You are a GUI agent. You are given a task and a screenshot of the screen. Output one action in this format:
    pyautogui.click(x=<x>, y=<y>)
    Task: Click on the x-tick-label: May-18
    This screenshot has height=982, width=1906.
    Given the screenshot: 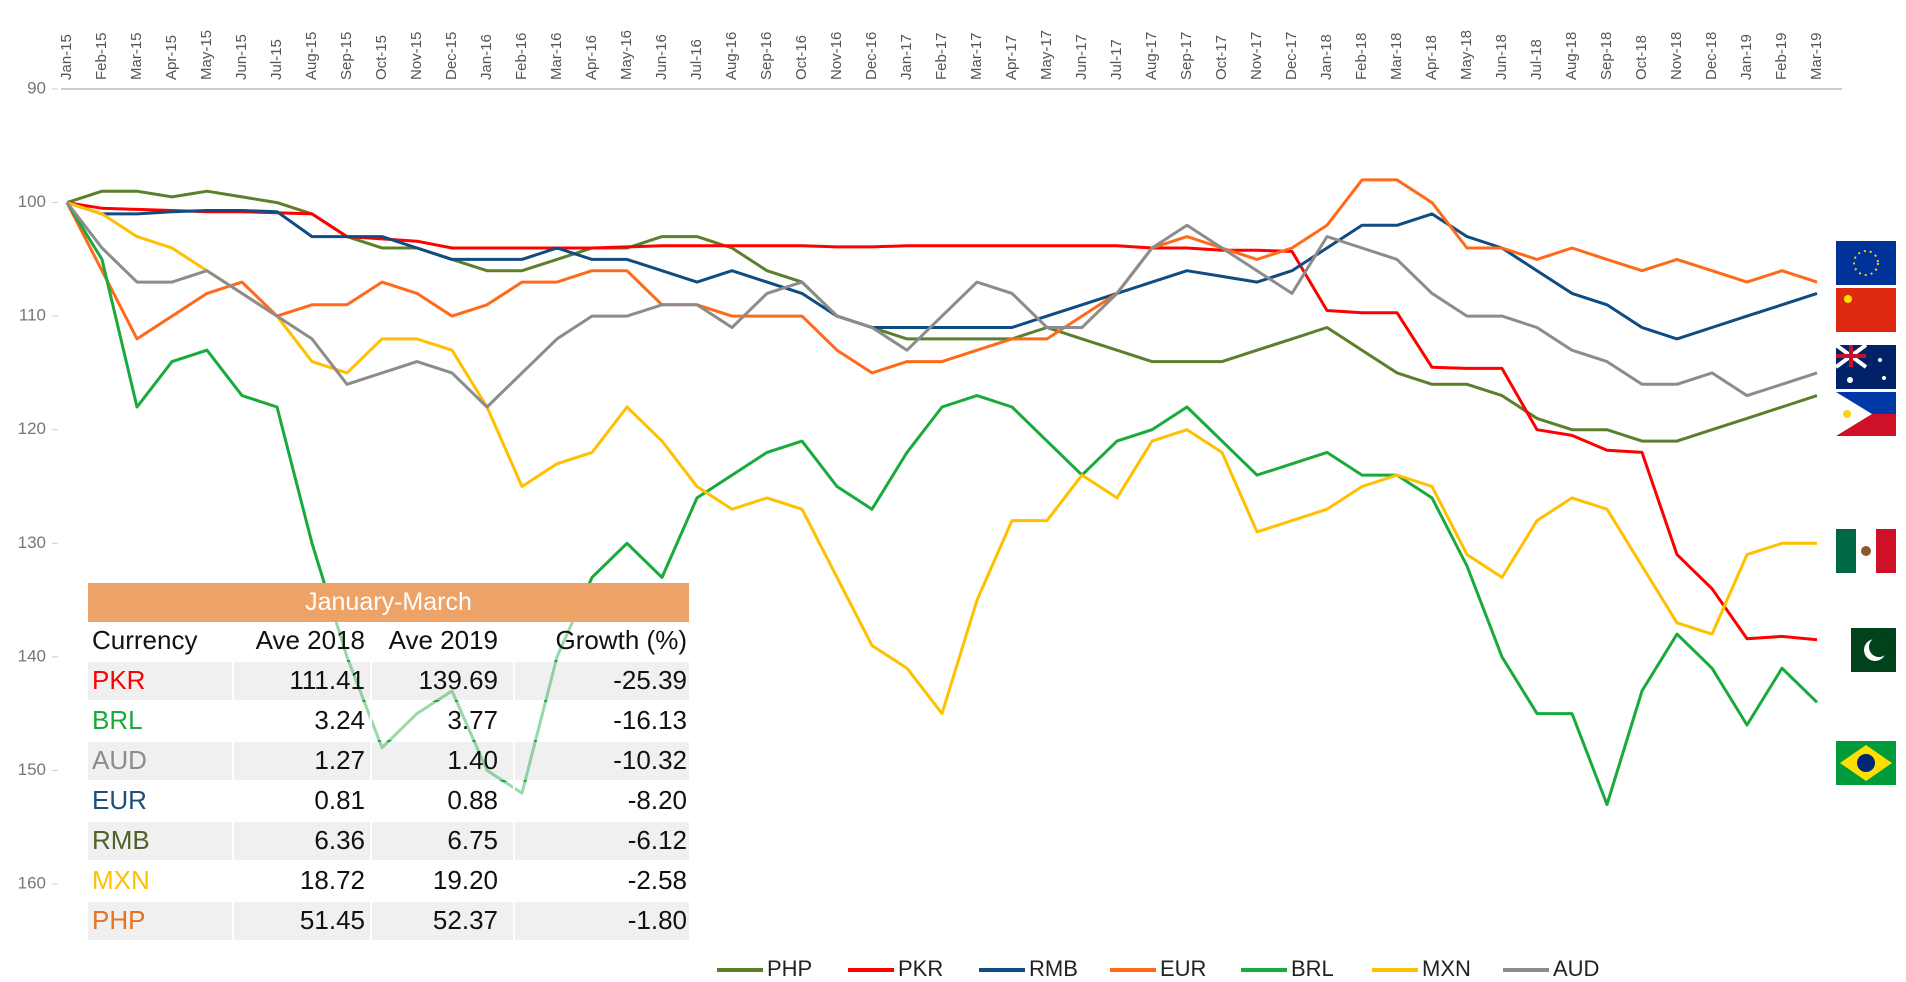 What is the action you would take?
    pyautogui.click(x=1466, y=55)
    